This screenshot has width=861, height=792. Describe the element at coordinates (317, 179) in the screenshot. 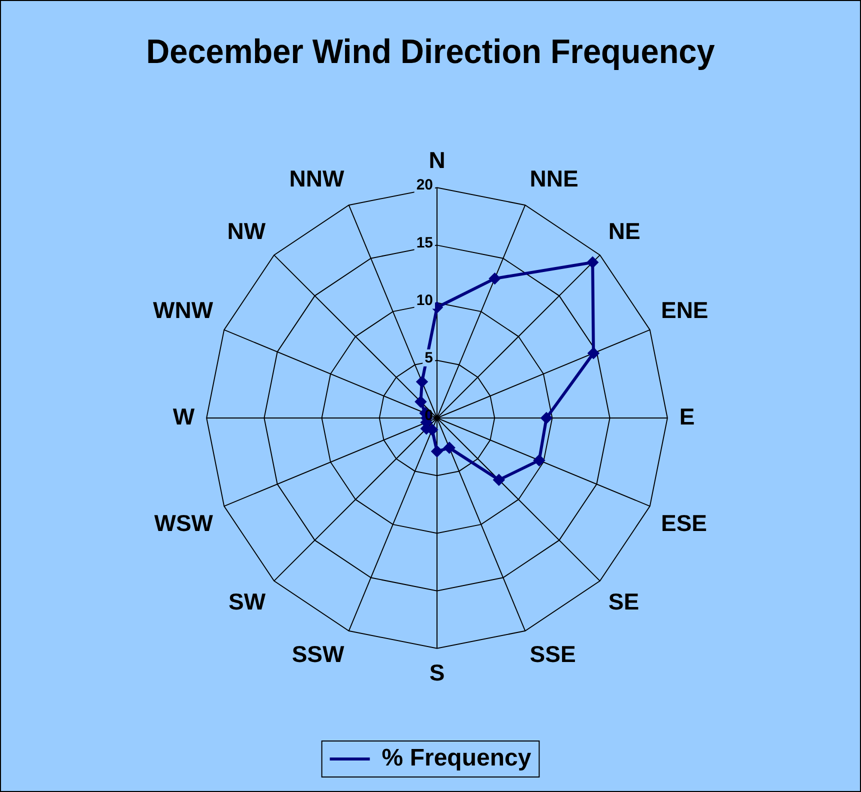

I see `spoke-label: NNW` at that location.